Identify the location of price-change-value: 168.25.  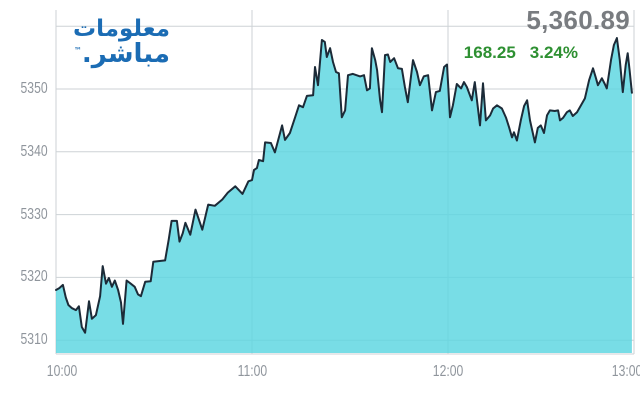
(489, 52).